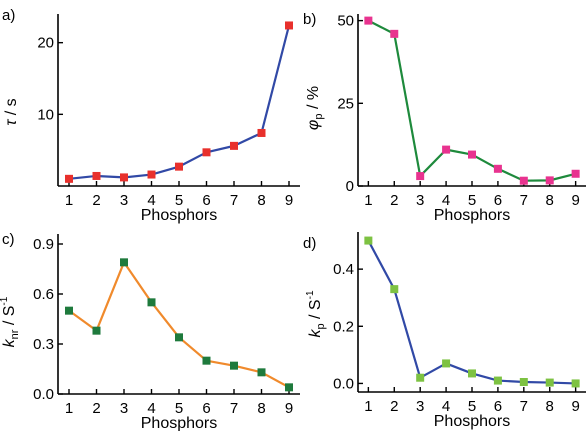 Image resolution: width=587 pixels, height=431 pixels. I want to click on y-tick-label: 0.3, so click(43, 344).